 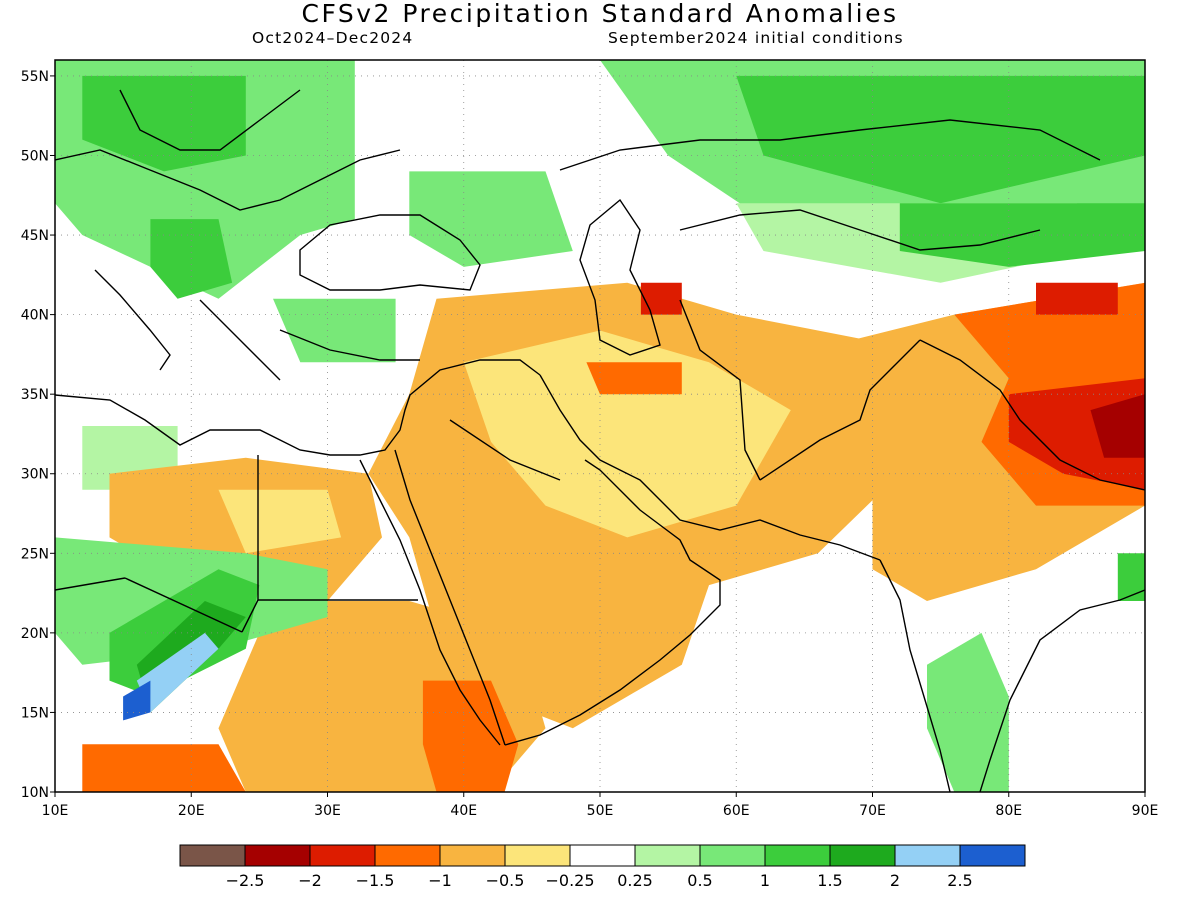 I want to click on region-tibet-darkred, so click(x=1117, y=426).